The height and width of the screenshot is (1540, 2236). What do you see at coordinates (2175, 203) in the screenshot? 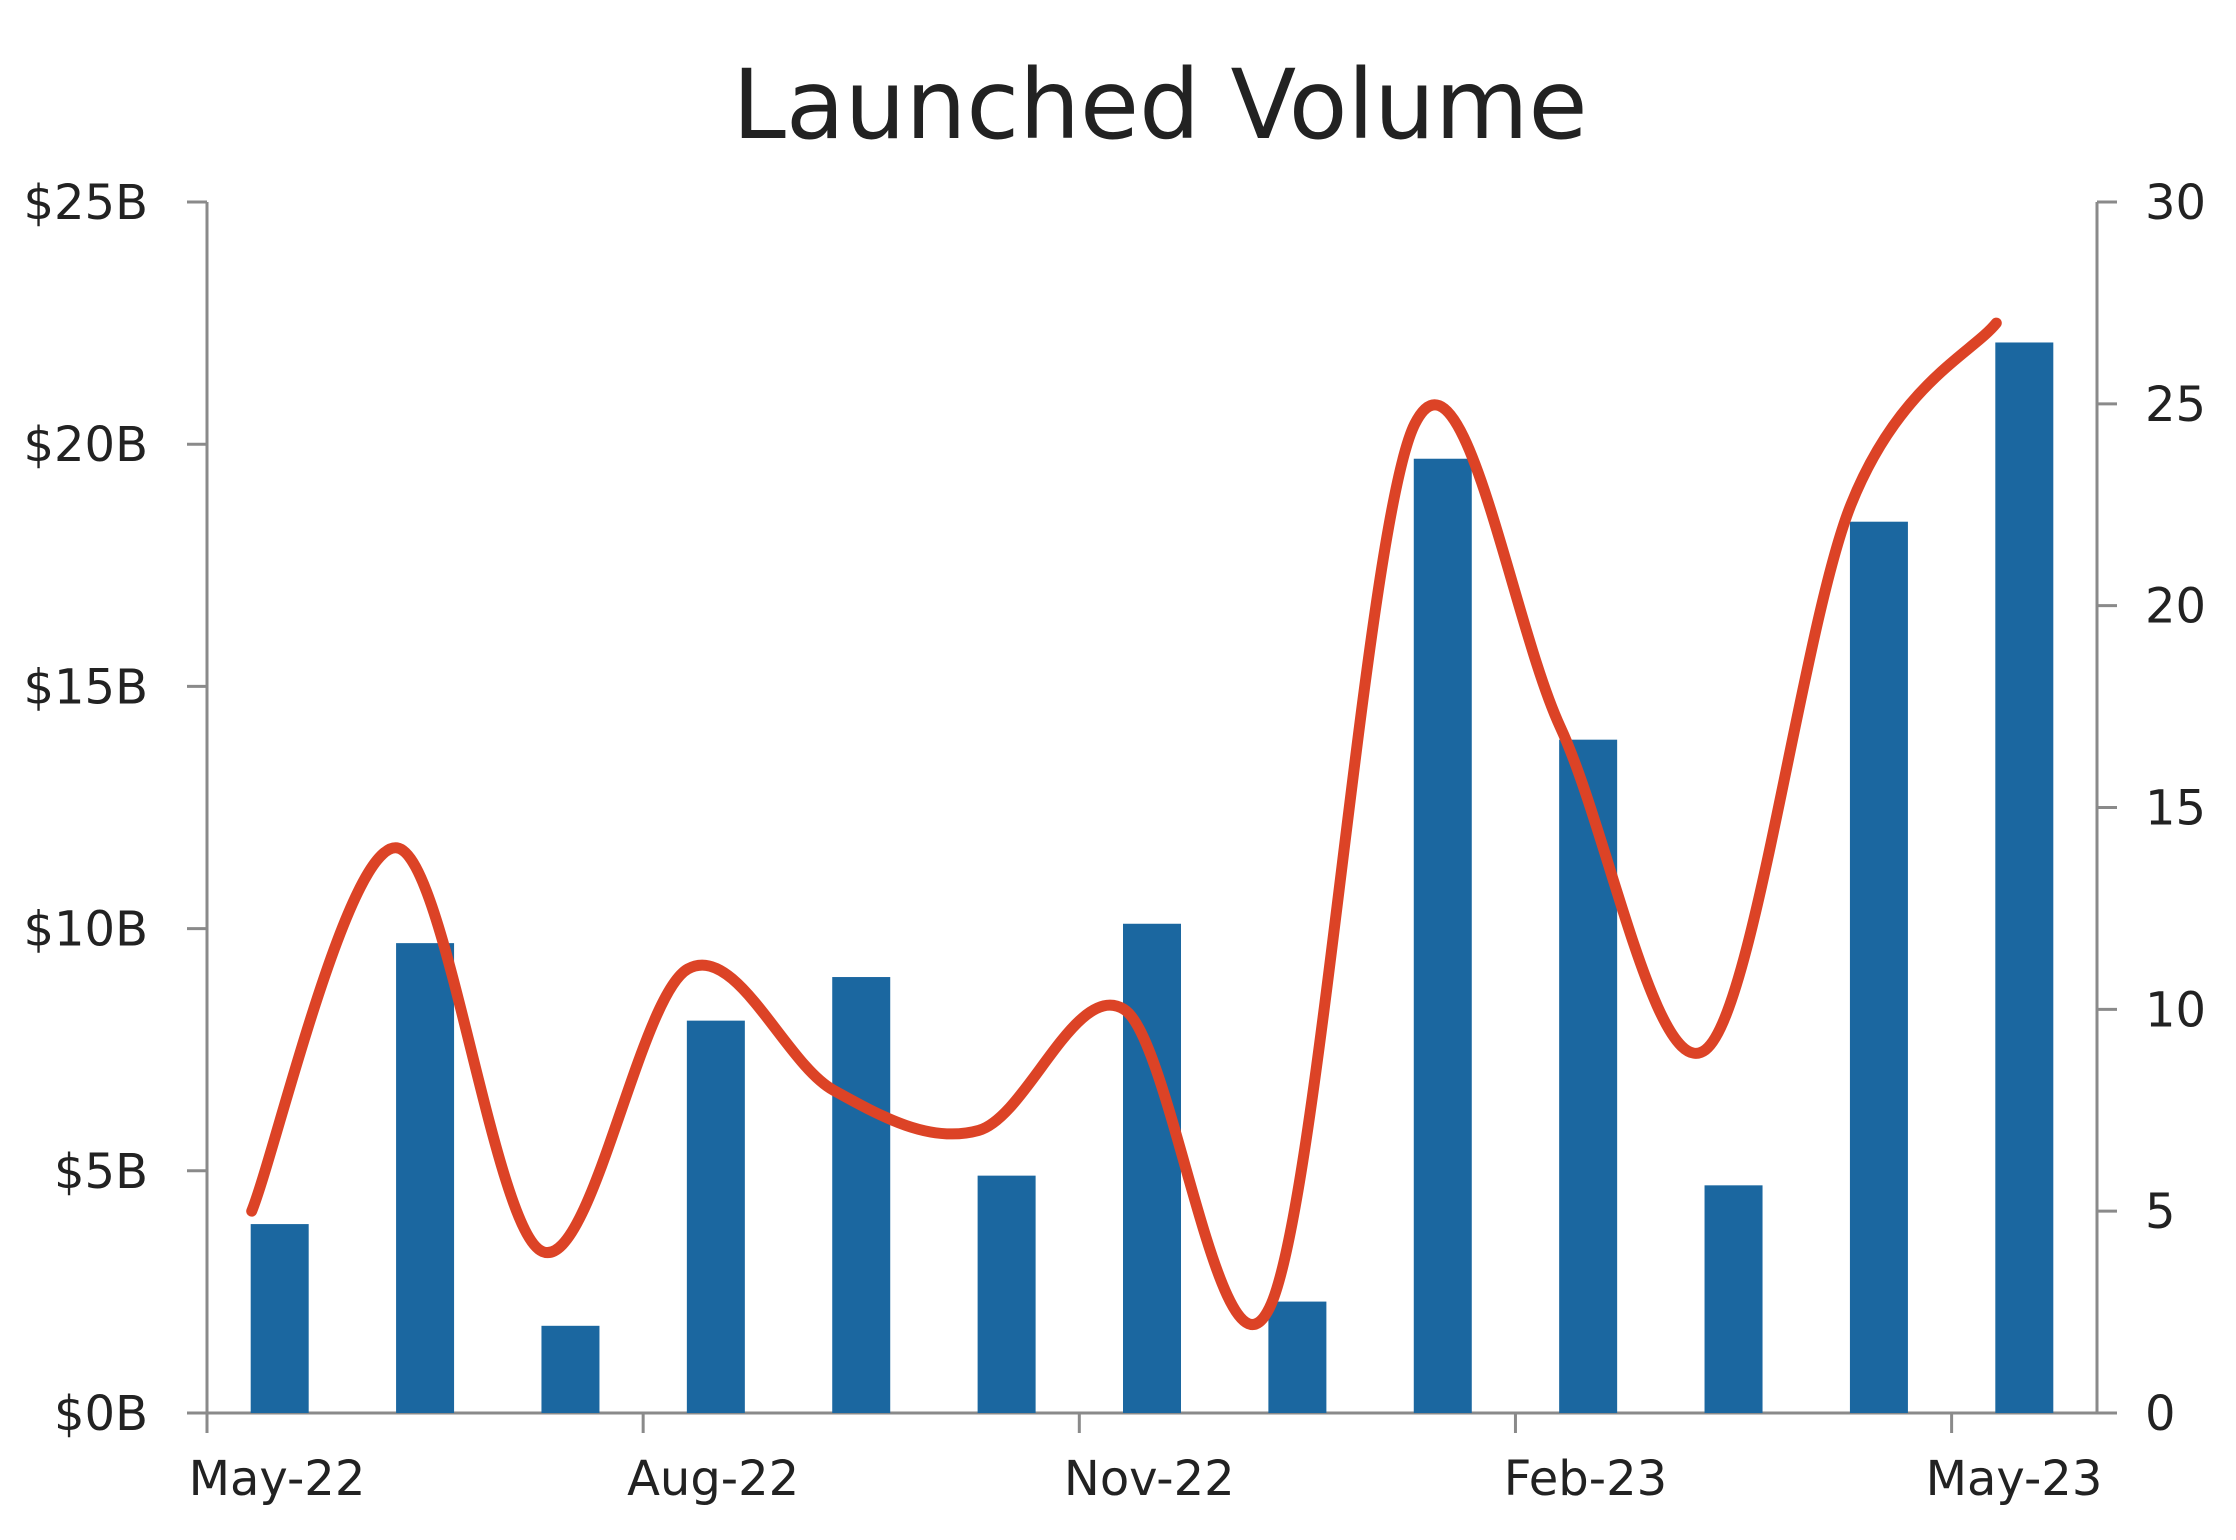
I see `right-y-tick-label: 30` at bounding box center [2175, 203].